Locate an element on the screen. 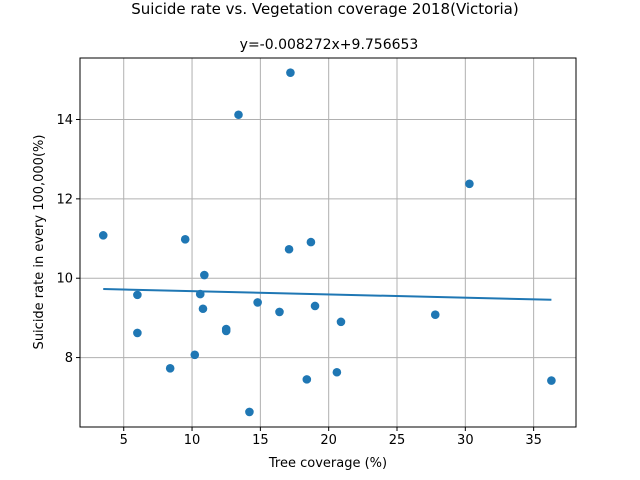  x-tick-label: 15 is located at coordinates (260, 440).